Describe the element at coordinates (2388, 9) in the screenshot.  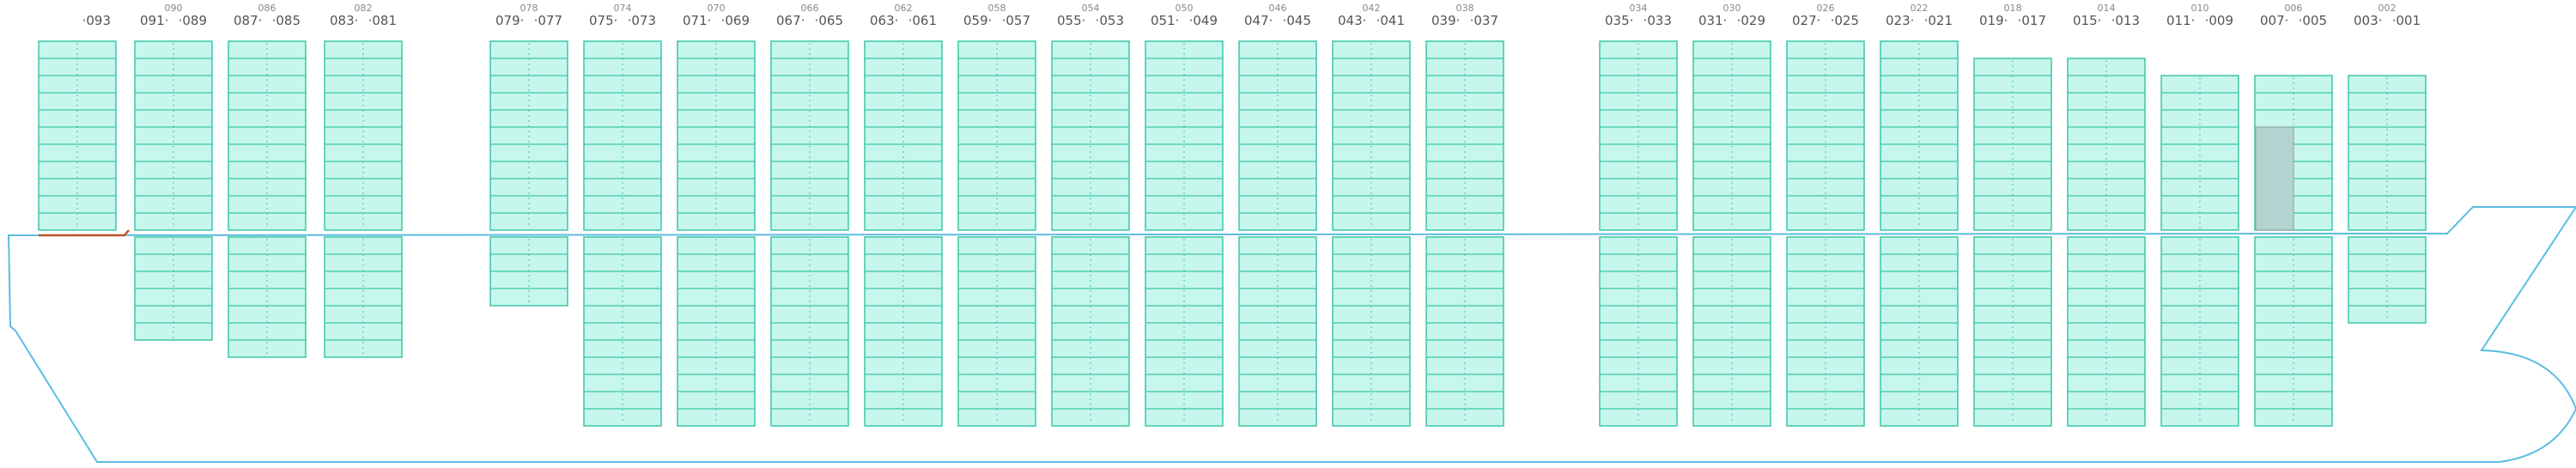
I see `bay-top-label: 002` at that location.